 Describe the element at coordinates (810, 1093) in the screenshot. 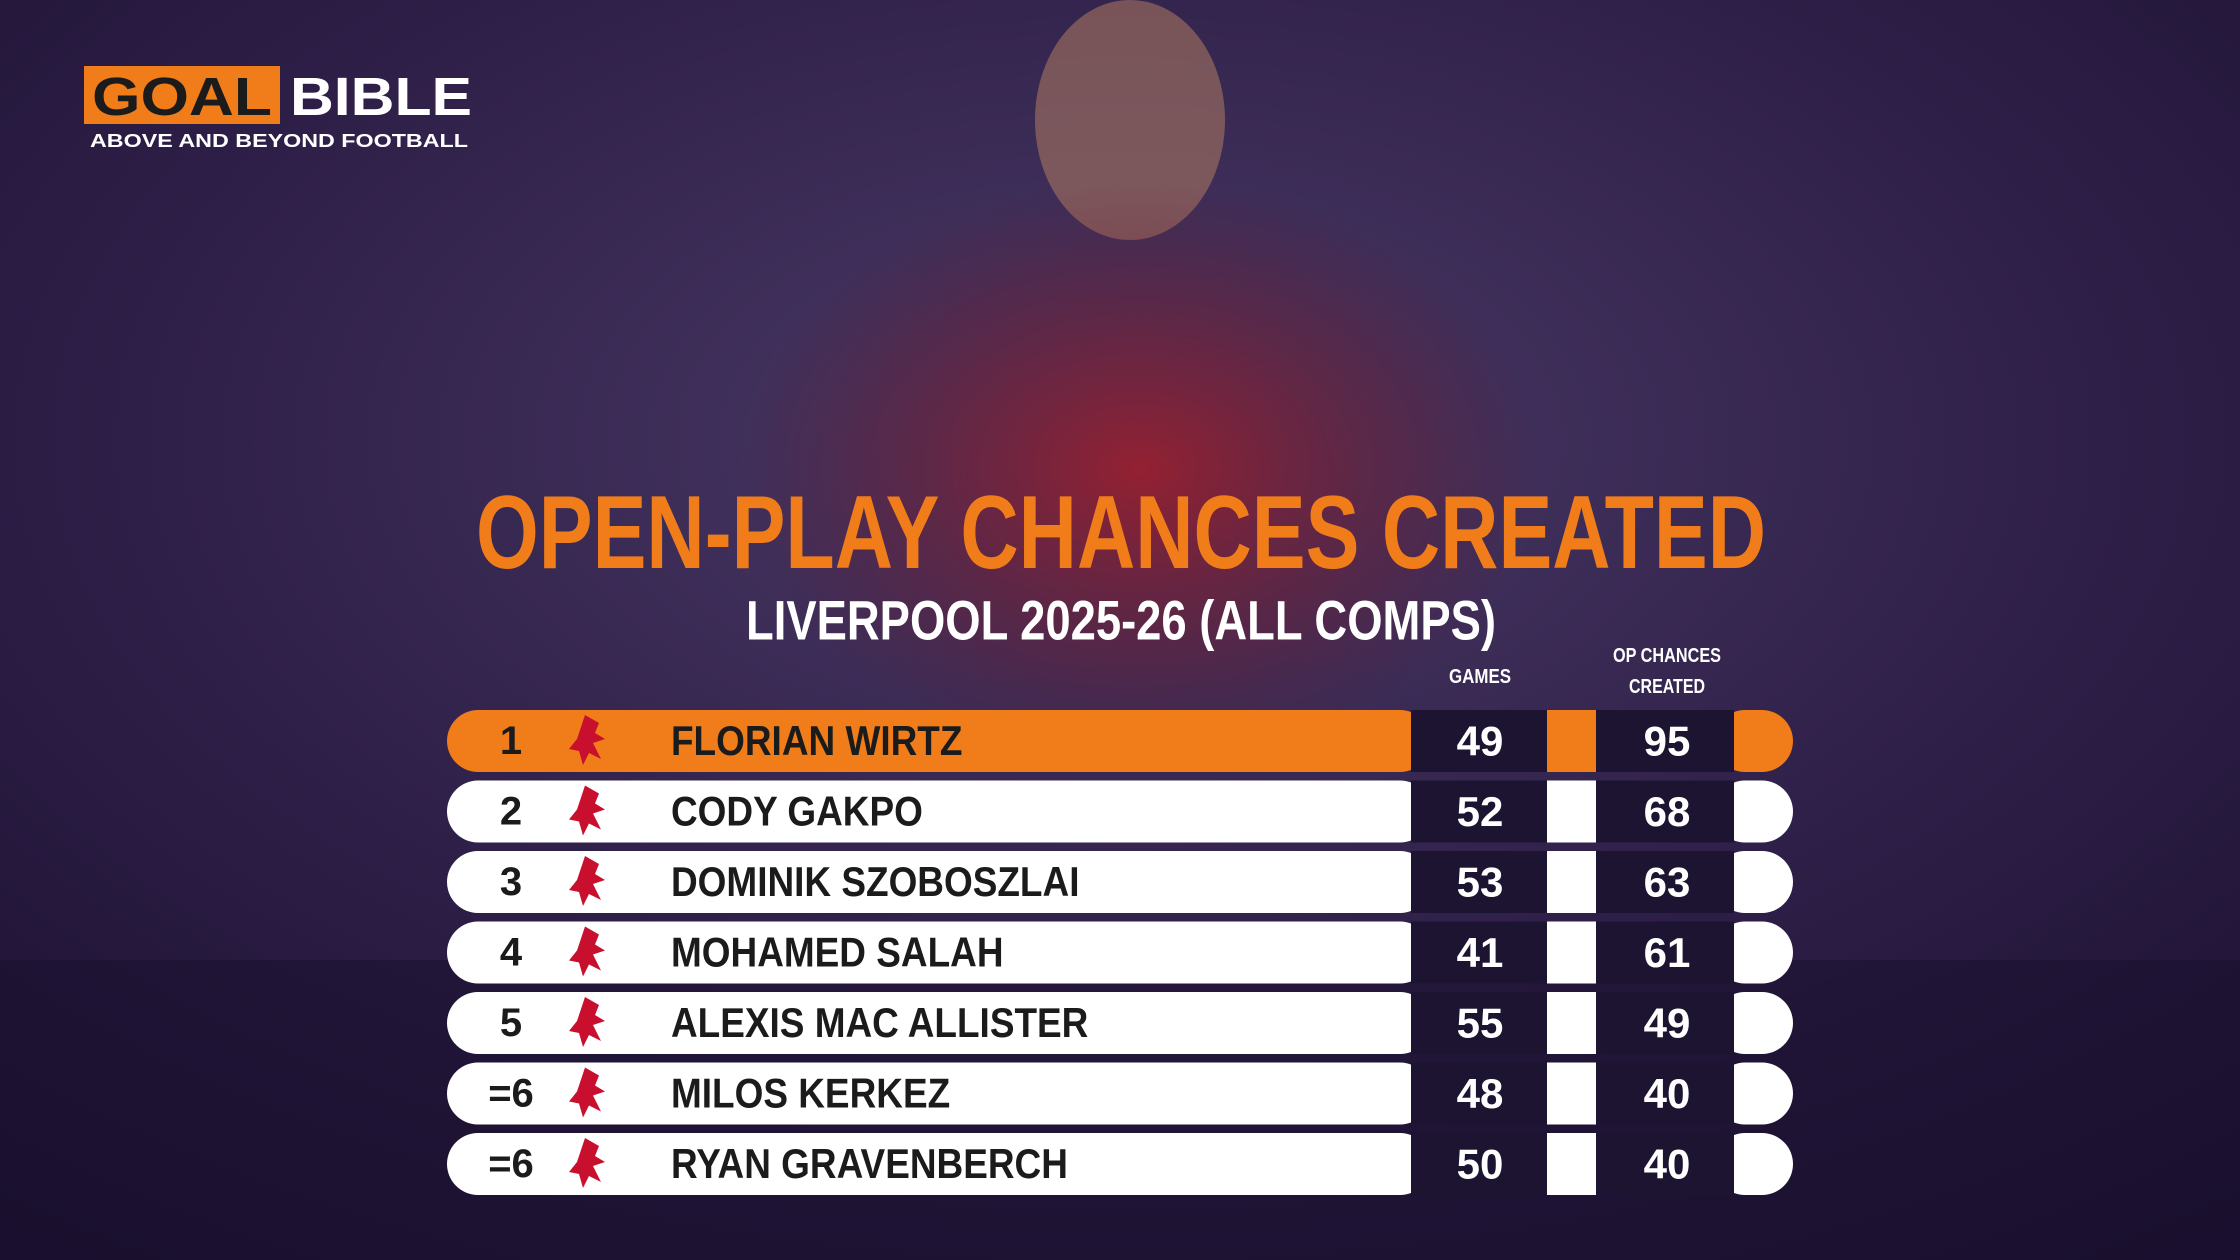

I see `player-name: MILOS KERKEZ` at that location.